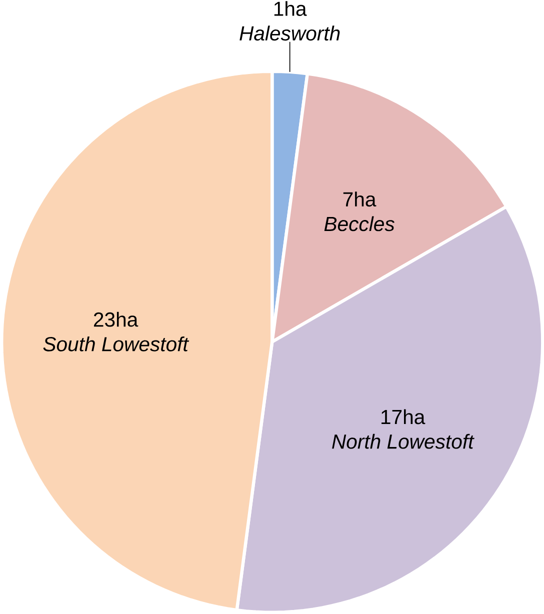 This screenshot has width=544, height=614. What do you see at coordinates (359, 224) in the screenshot?
I see `slice-label: Beccles` at bounding box center [359, 224].